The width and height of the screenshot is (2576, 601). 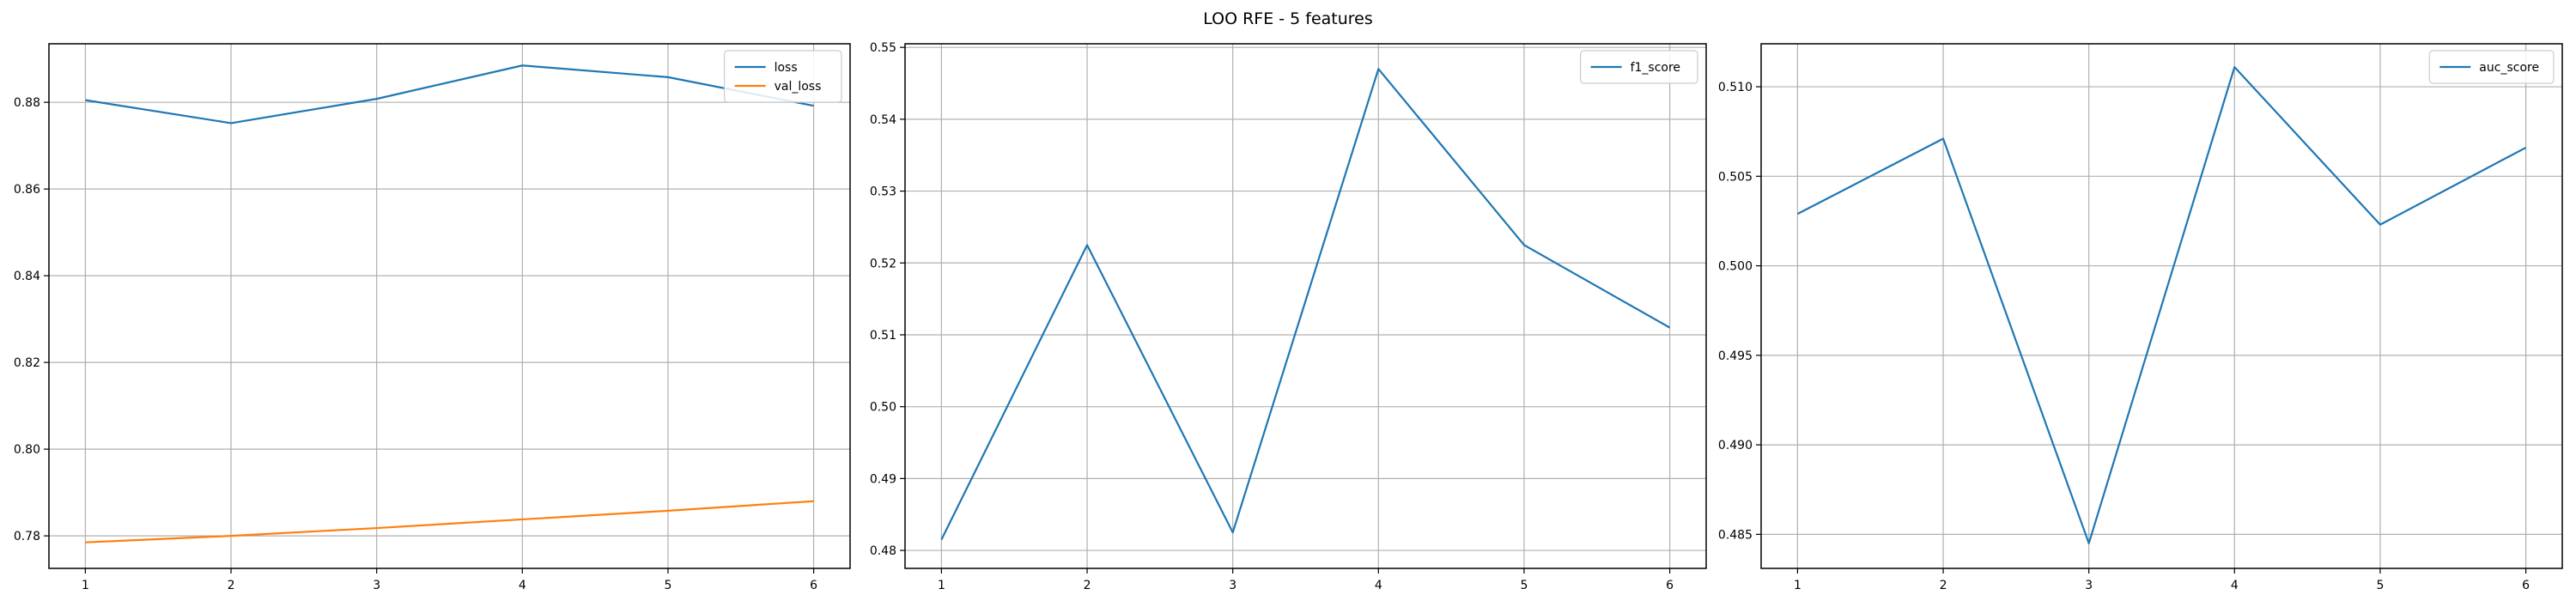 I want to click on y-tick-label: 0.55, so click(x=883, y=48).